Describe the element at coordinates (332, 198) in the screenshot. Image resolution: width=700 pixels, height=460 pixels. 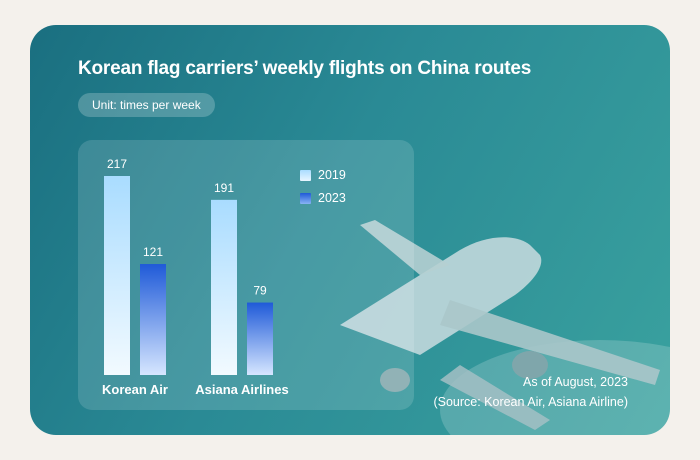
I see `legend-label-2023: 2023` at that location.